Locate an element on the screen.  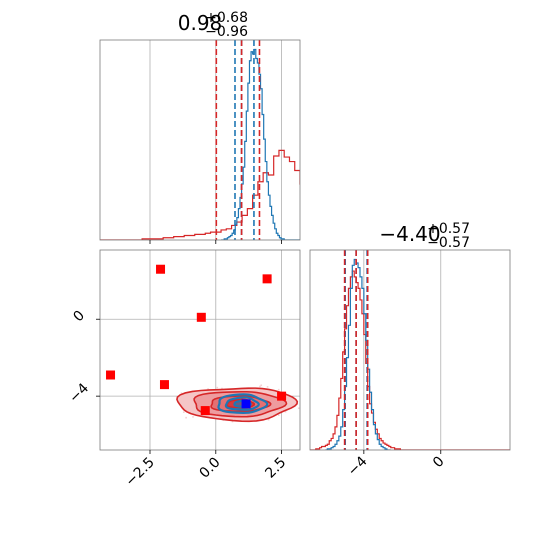
hist1-frame is located at coordinates (200, 140).